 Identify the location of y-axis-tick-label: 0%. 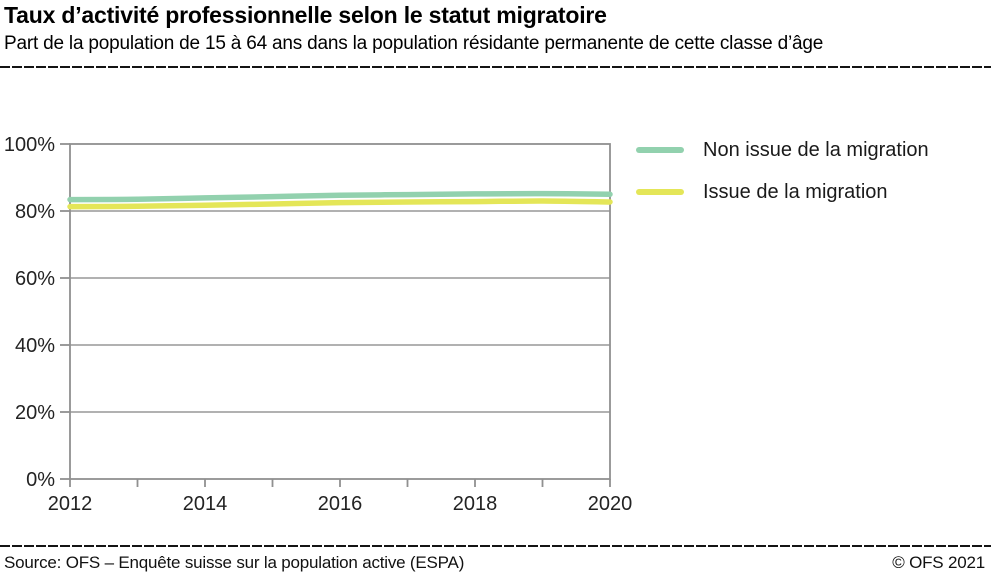
(40, 480).